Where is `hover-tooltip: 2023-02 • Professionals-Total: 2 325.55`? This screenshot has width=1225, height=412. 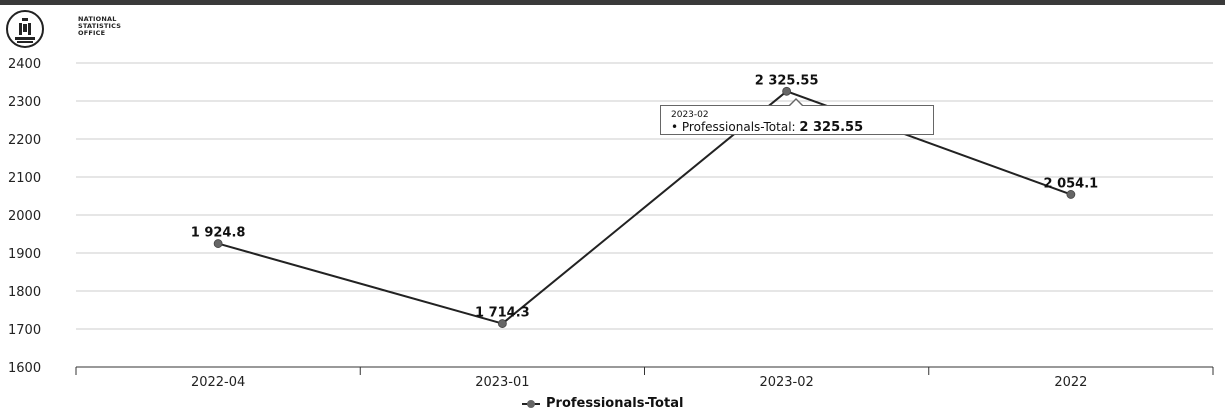
hover-tooltip: 2023-02 • Professionals-Total: 2 325.55 is located at coordinates (797, 116).